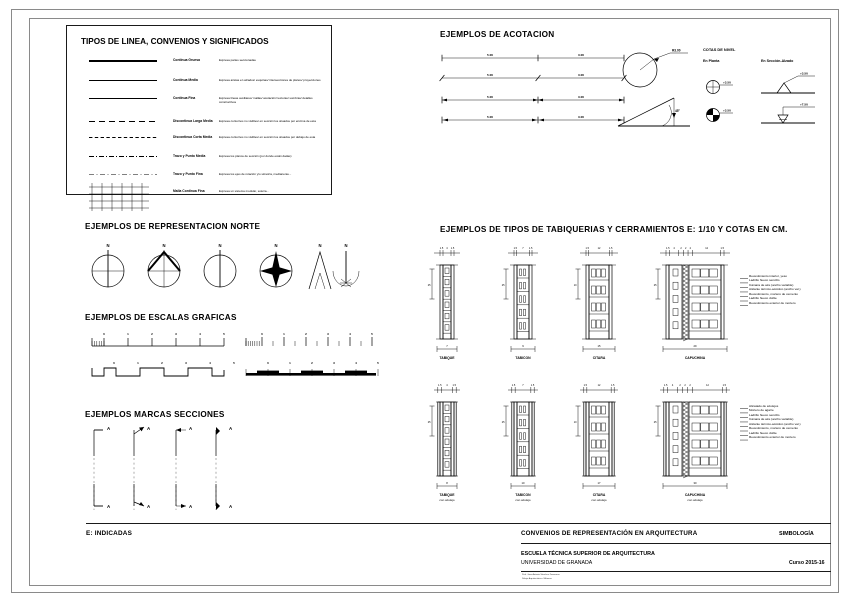 The image size is (848, 600). What do you see at coordinates (804, 74) in the screenshot?
I see `seccion-value-1: +3.50` at bounding box center [804, 74].